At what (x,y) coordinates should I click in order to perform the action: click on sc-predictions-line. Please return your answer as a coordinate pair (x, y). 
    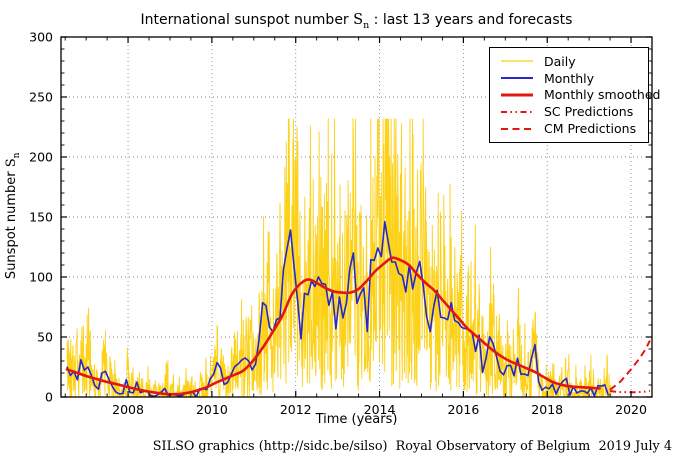
    Looking at the image, I should click on (630, 392).